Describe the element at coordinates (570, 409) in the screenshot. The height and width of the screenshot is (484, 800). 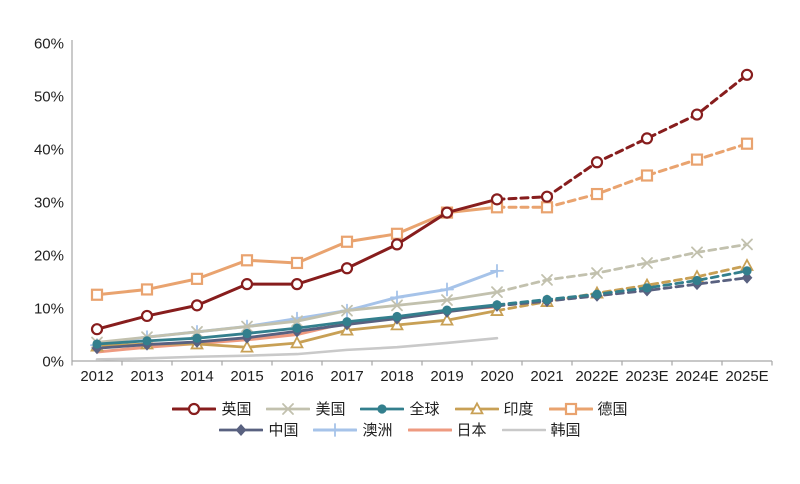
I see `legend-marker-germany-icon` at that location.